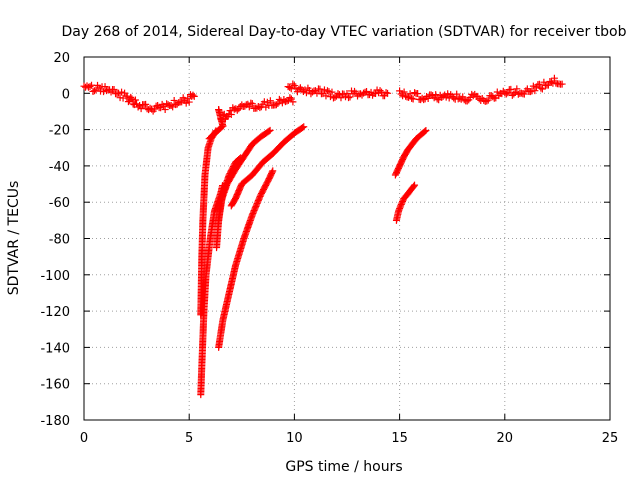  I want to click on series-isolated-points, so click(216, 124).